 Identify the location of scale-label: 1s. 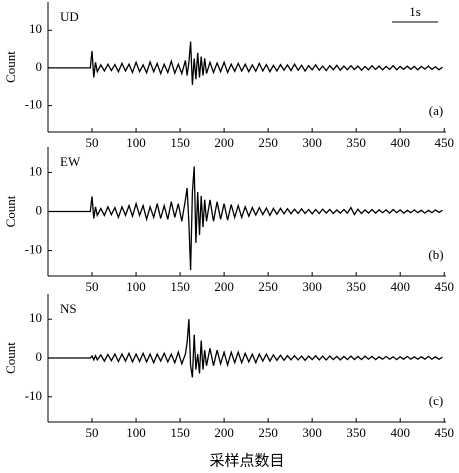
(415, 11).